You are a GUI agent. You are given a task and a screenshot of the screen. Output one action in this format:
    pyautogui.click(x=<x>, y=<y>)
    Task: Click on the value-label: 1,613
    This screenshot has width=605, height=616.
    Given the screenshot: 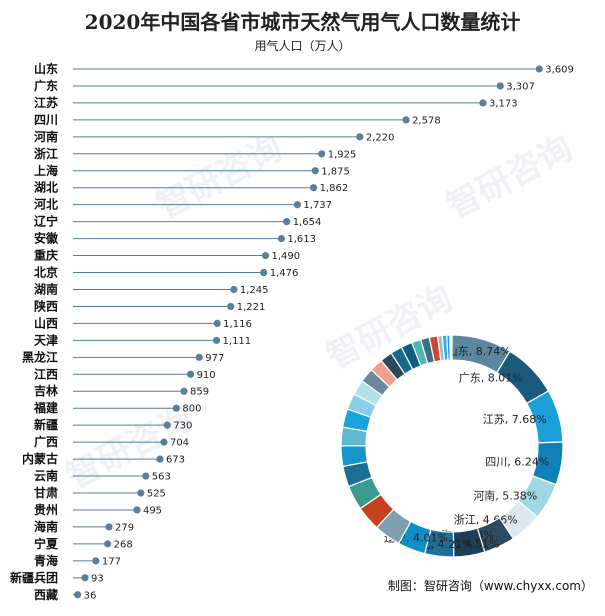 What is the action you would take?
    pyautogui.click(x=301, y=239)
    